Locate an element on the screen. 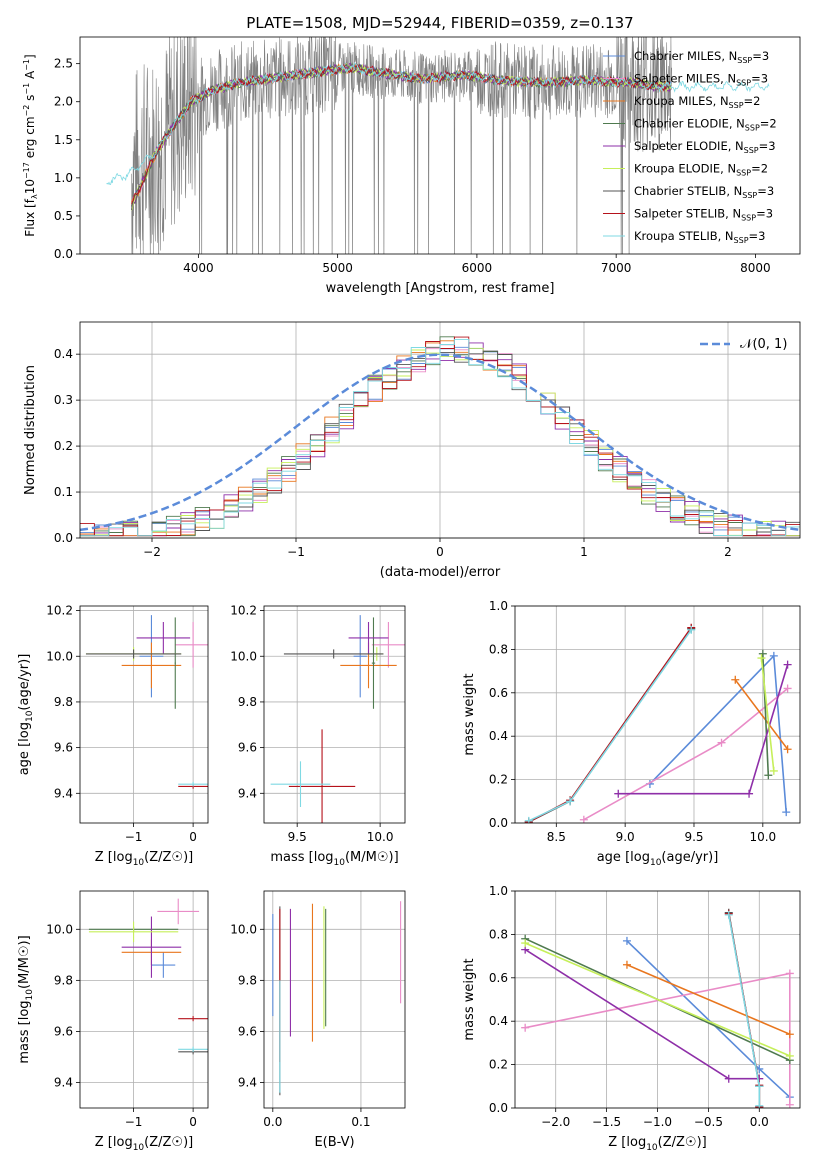 The width and height of the screenshot is (819, 1170). x-axis-label: (data-model)/error is located at coordinates (440, 572).